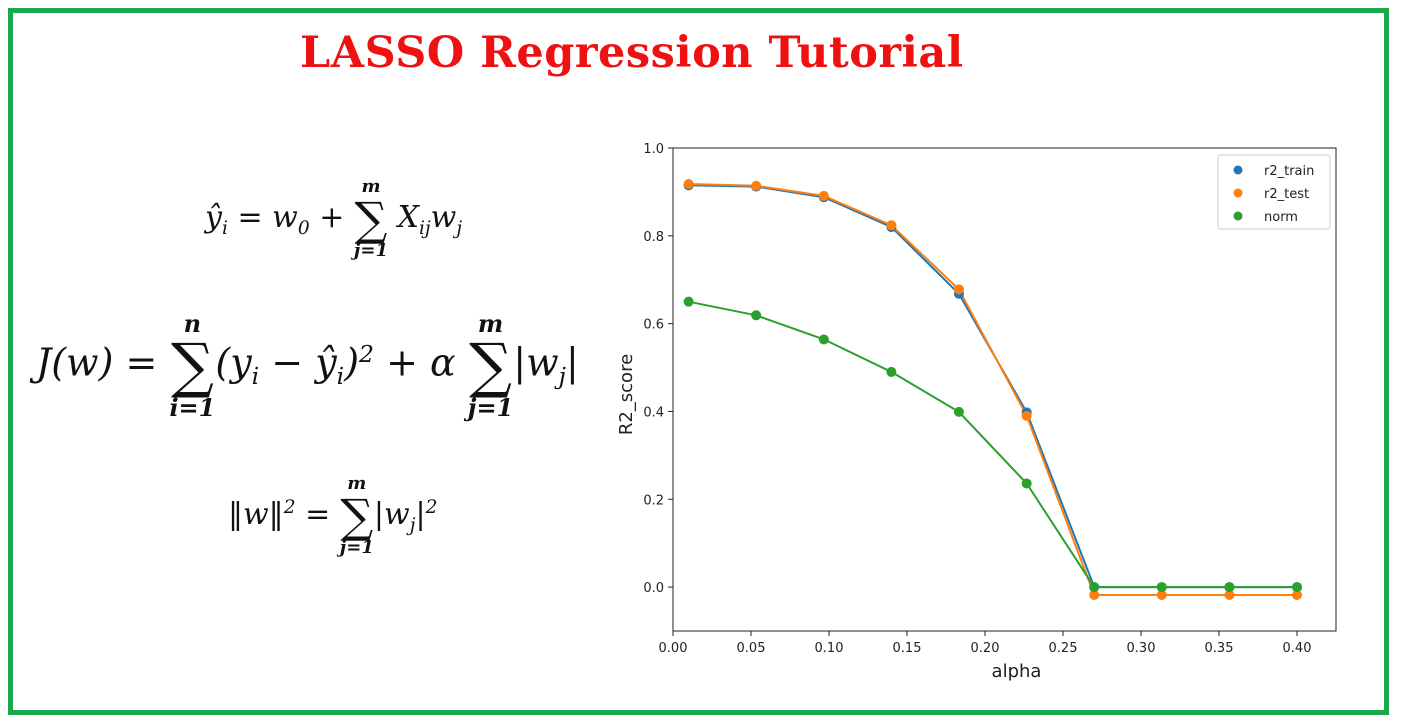 This screenshot has height=719, width=1401. I want to click on norm-sum: m ∑ j=1, so click(357, 516).